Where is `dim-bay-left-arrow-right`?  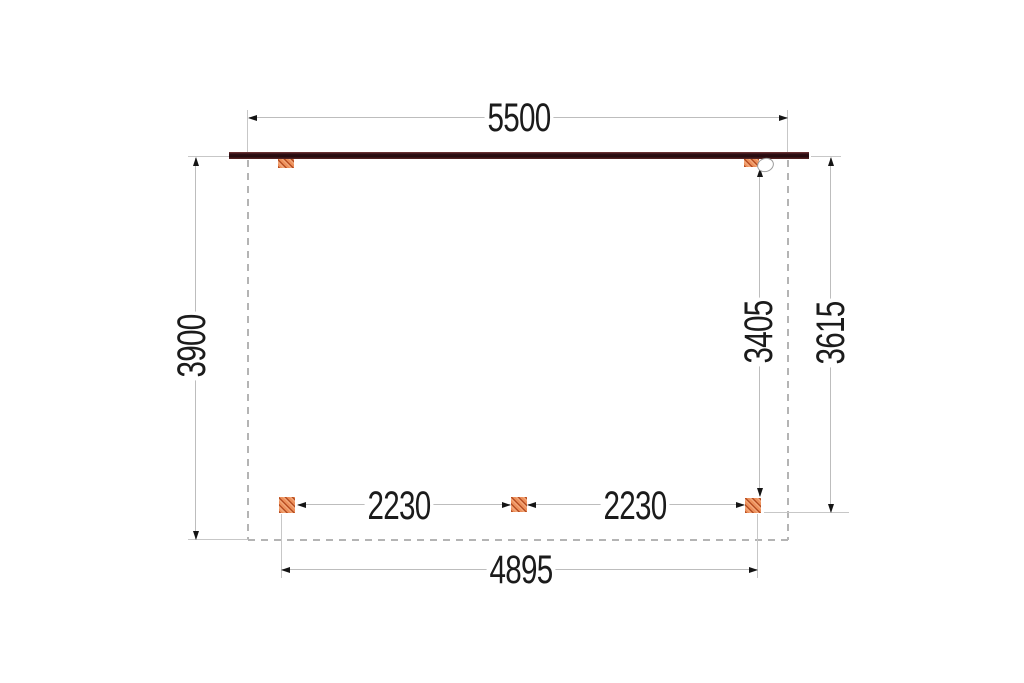 dim-bay-left-arrow-right is located at coordinates (506, 505).